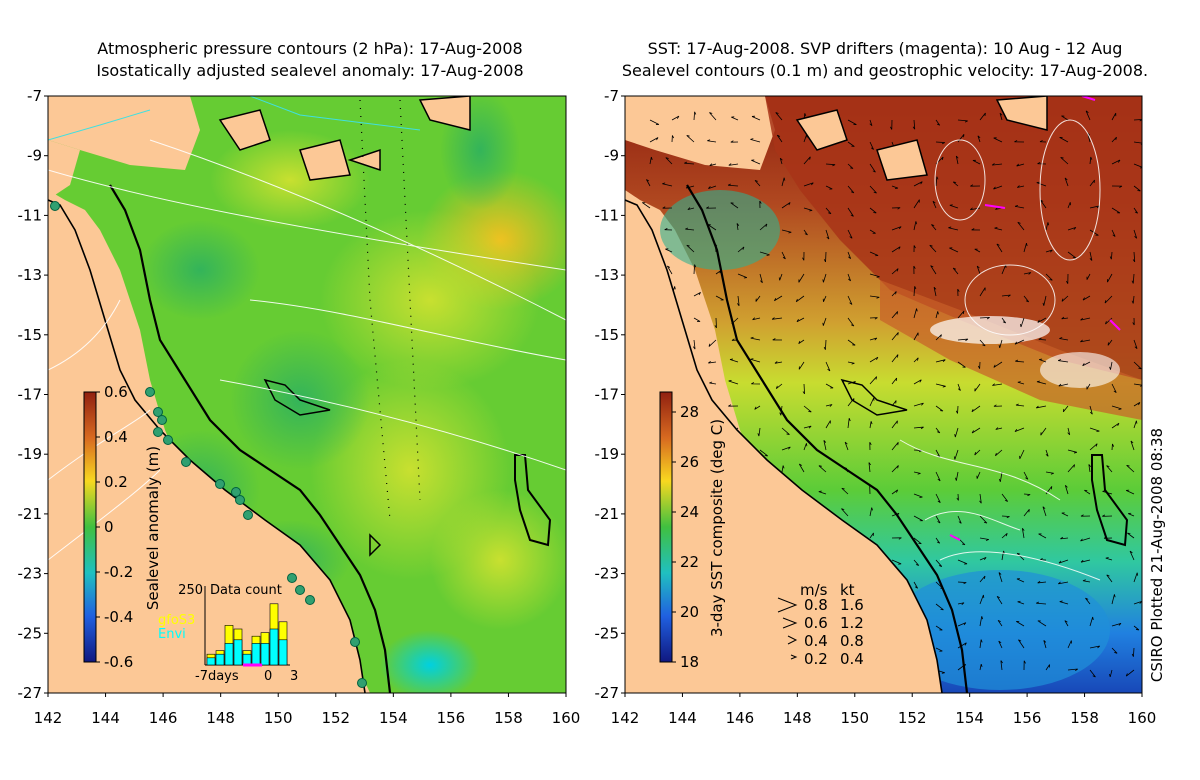 The height and width of the screenshot is (780, 1200). Describe the element at coordinates (30, 693) in the screenshot. I see `left-ytick: -27` at that location.